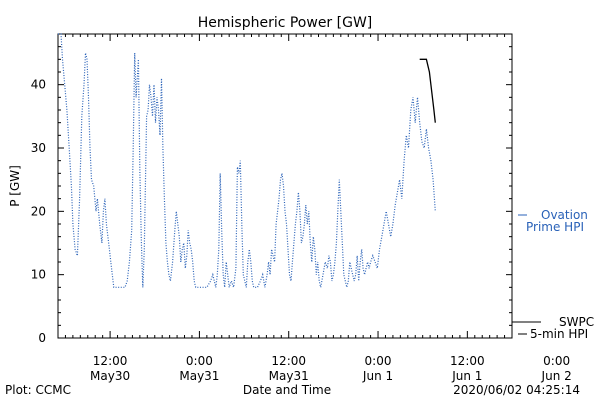 The height and width of the screenshot is (400, 600). Describe the element at coordinates (576, 322) in the screenshot. I see `legend-swpc-line1: SWPC` at that location.